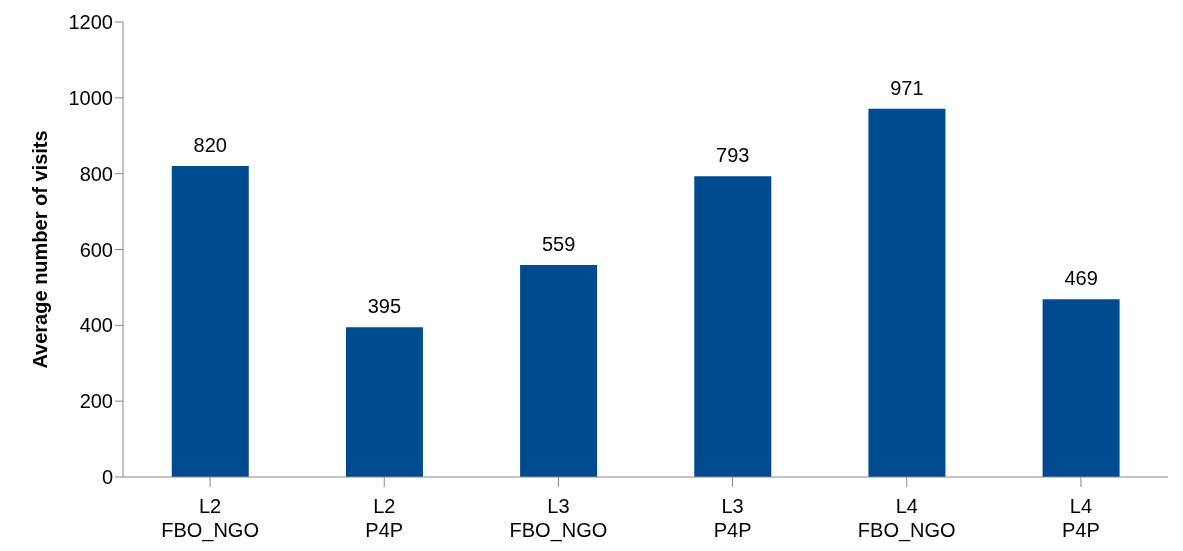 This screenshot has width=1183, height=551. Describe the element at coordinates (96, 249) in the screenshot. I see `y-tick-label: 600` at that location.